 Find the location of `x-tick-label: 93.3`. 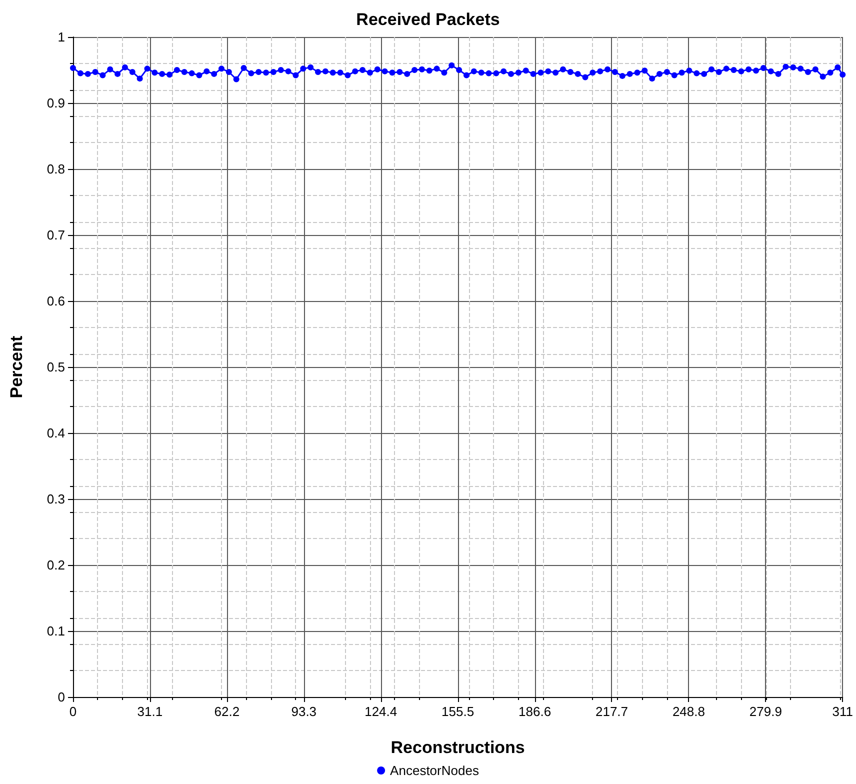

x-tick-label: 93.3 is located at coordinates (304, 711).